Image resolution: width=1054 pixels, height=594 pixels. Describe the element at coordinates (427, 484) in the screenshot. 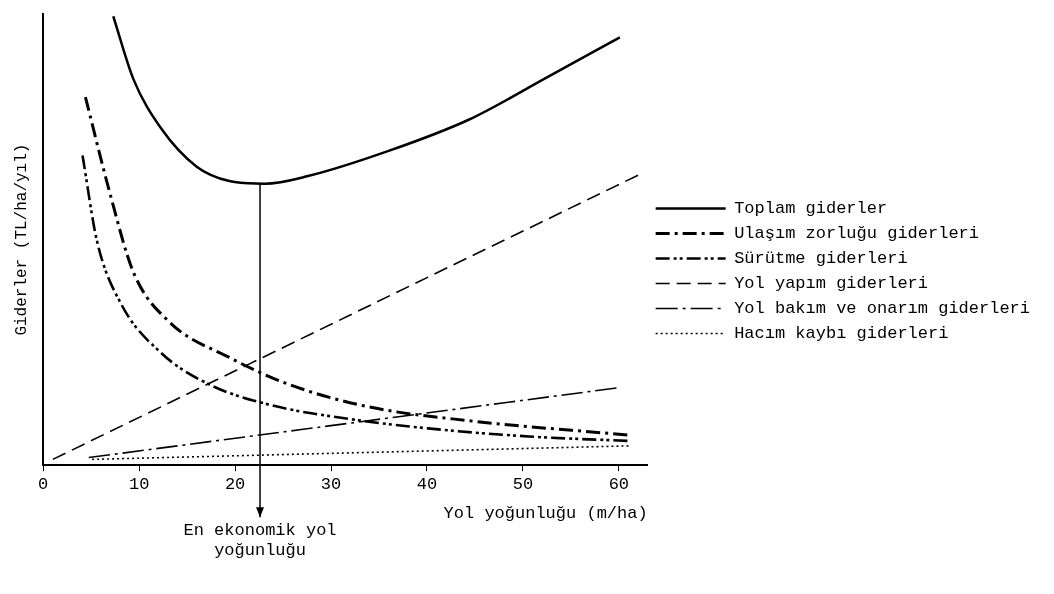

I see `x-tick-label: 40` at that location.